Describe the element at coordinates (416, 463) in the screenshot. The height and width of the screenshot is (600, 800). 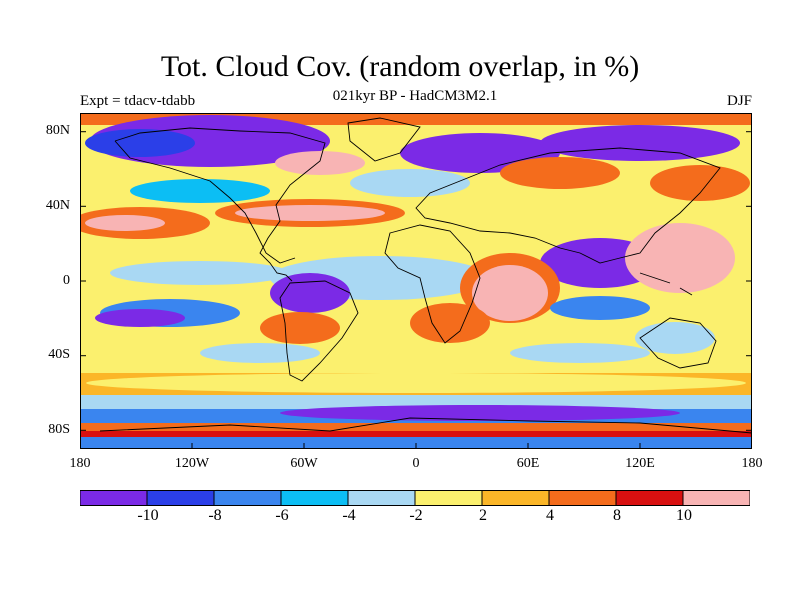
I see `lon-label-0: 0` at that location.